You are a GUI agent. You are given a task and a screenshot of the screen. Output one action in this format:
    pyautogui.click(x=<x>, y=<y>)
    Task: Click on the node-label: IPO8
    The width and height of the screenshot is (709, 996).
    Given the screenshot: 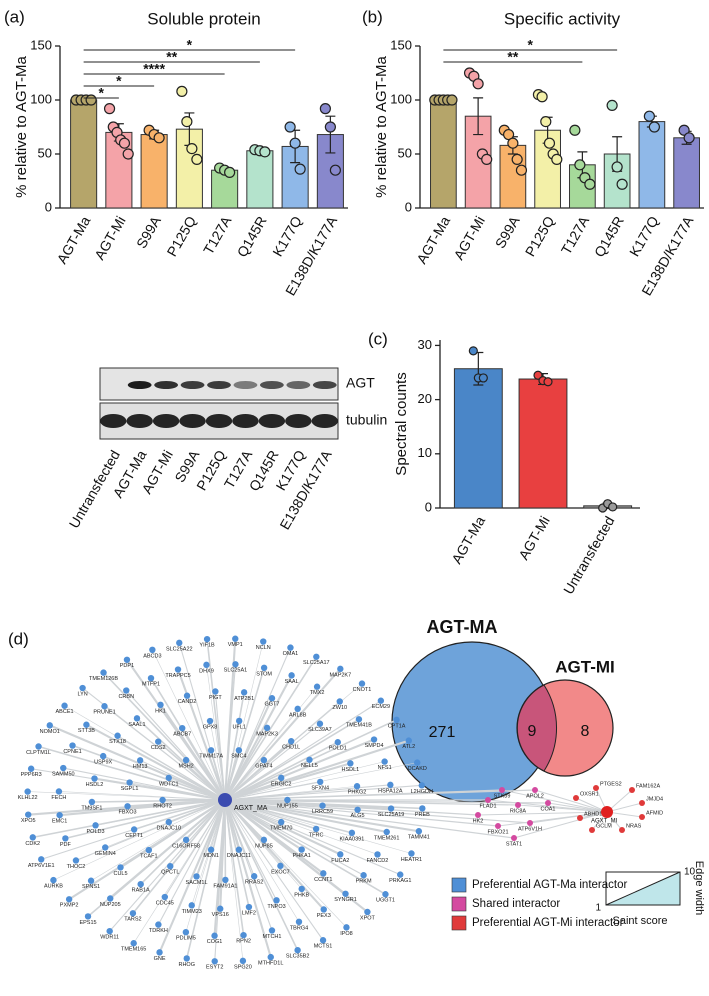 What is the action you would take?
    pyautogui.click(x=346, y=934)
    